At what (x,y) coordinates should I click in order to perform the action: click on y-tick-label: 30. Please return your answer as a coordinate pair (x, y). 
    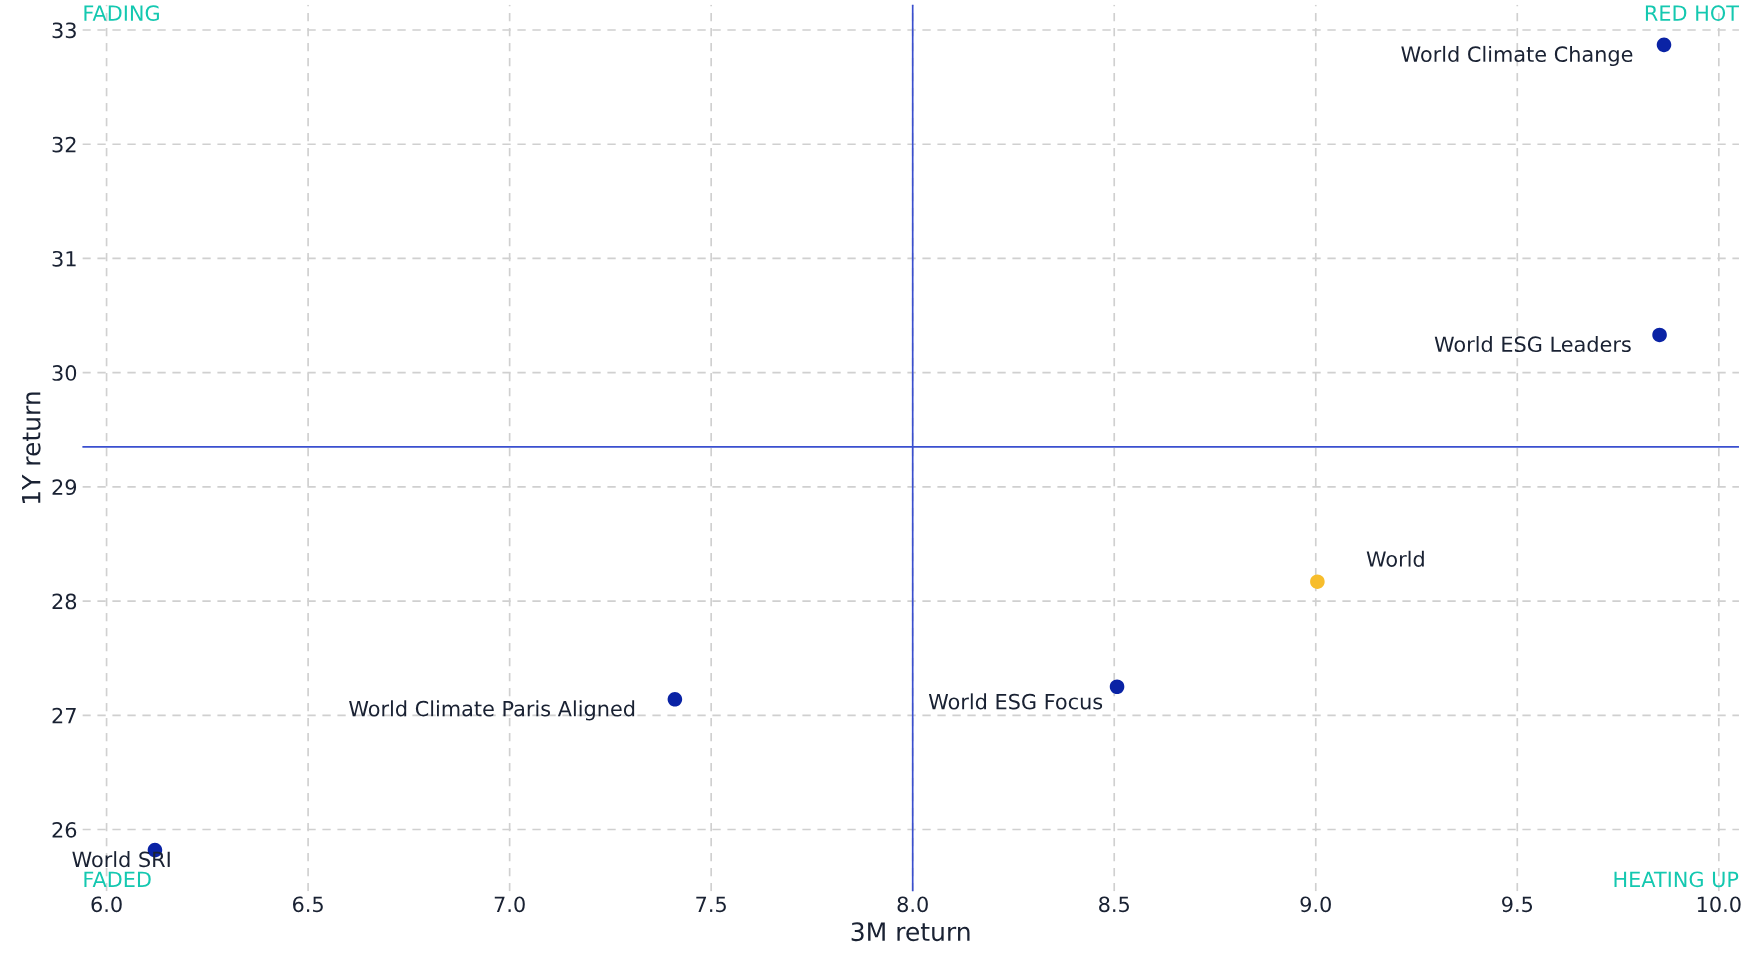
    Looking at the image, I should click on (64, 373).